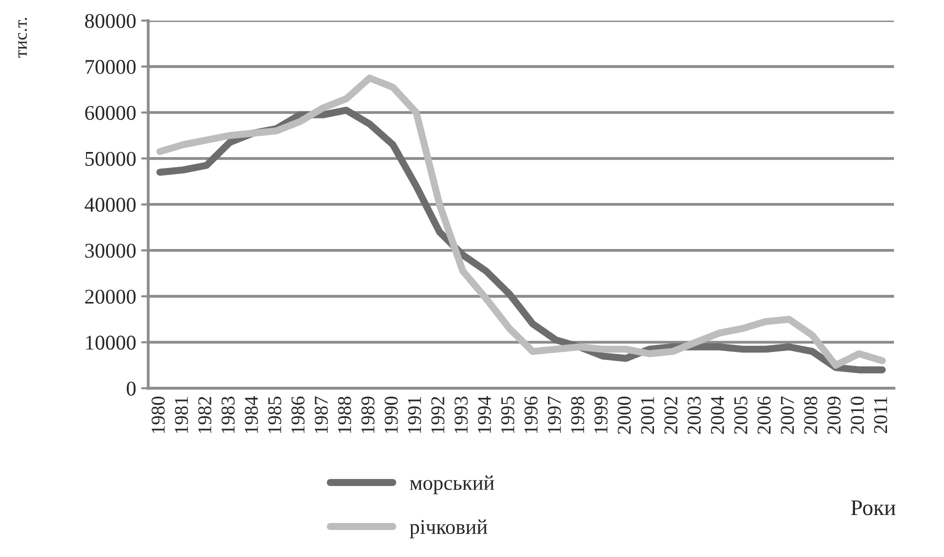  What do you see at coordinates (22, 38) in the screenshot?
I see `y-axis-title: тис.т.` at bounding box center [22, 38].